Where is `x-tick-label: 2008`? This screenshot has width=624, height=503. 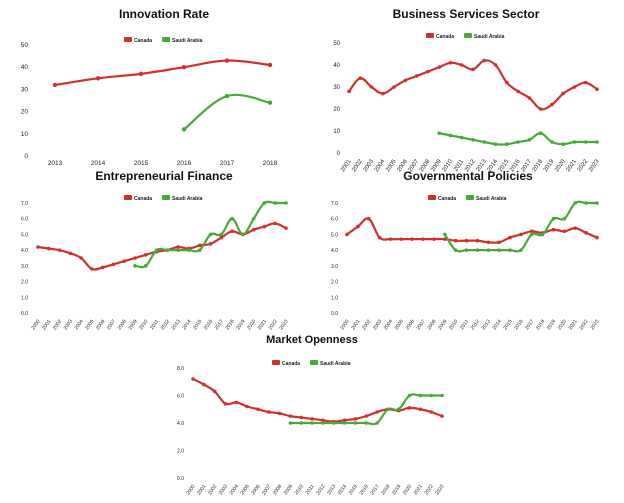
x-tick-label: 2008 is located at coordinates (277, 490).